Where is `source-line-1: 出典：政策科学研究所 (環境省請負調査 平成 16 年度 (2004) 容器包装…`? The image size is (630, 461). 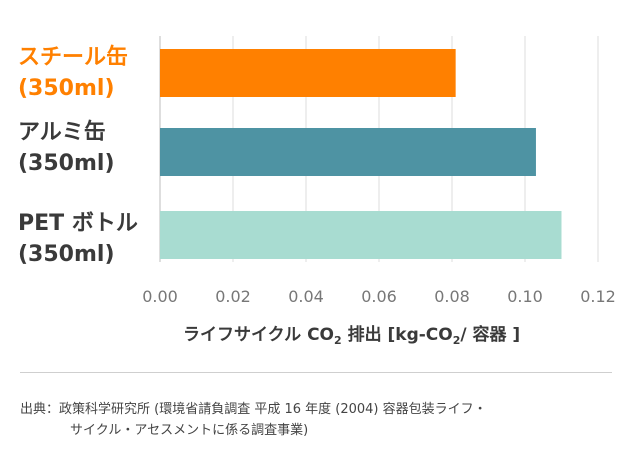 source-line-1: 出典：政策科学研究所 (環境省請負調査 平成 16 年度 (2004) 容器包装… is located at coordinates (253, 409).